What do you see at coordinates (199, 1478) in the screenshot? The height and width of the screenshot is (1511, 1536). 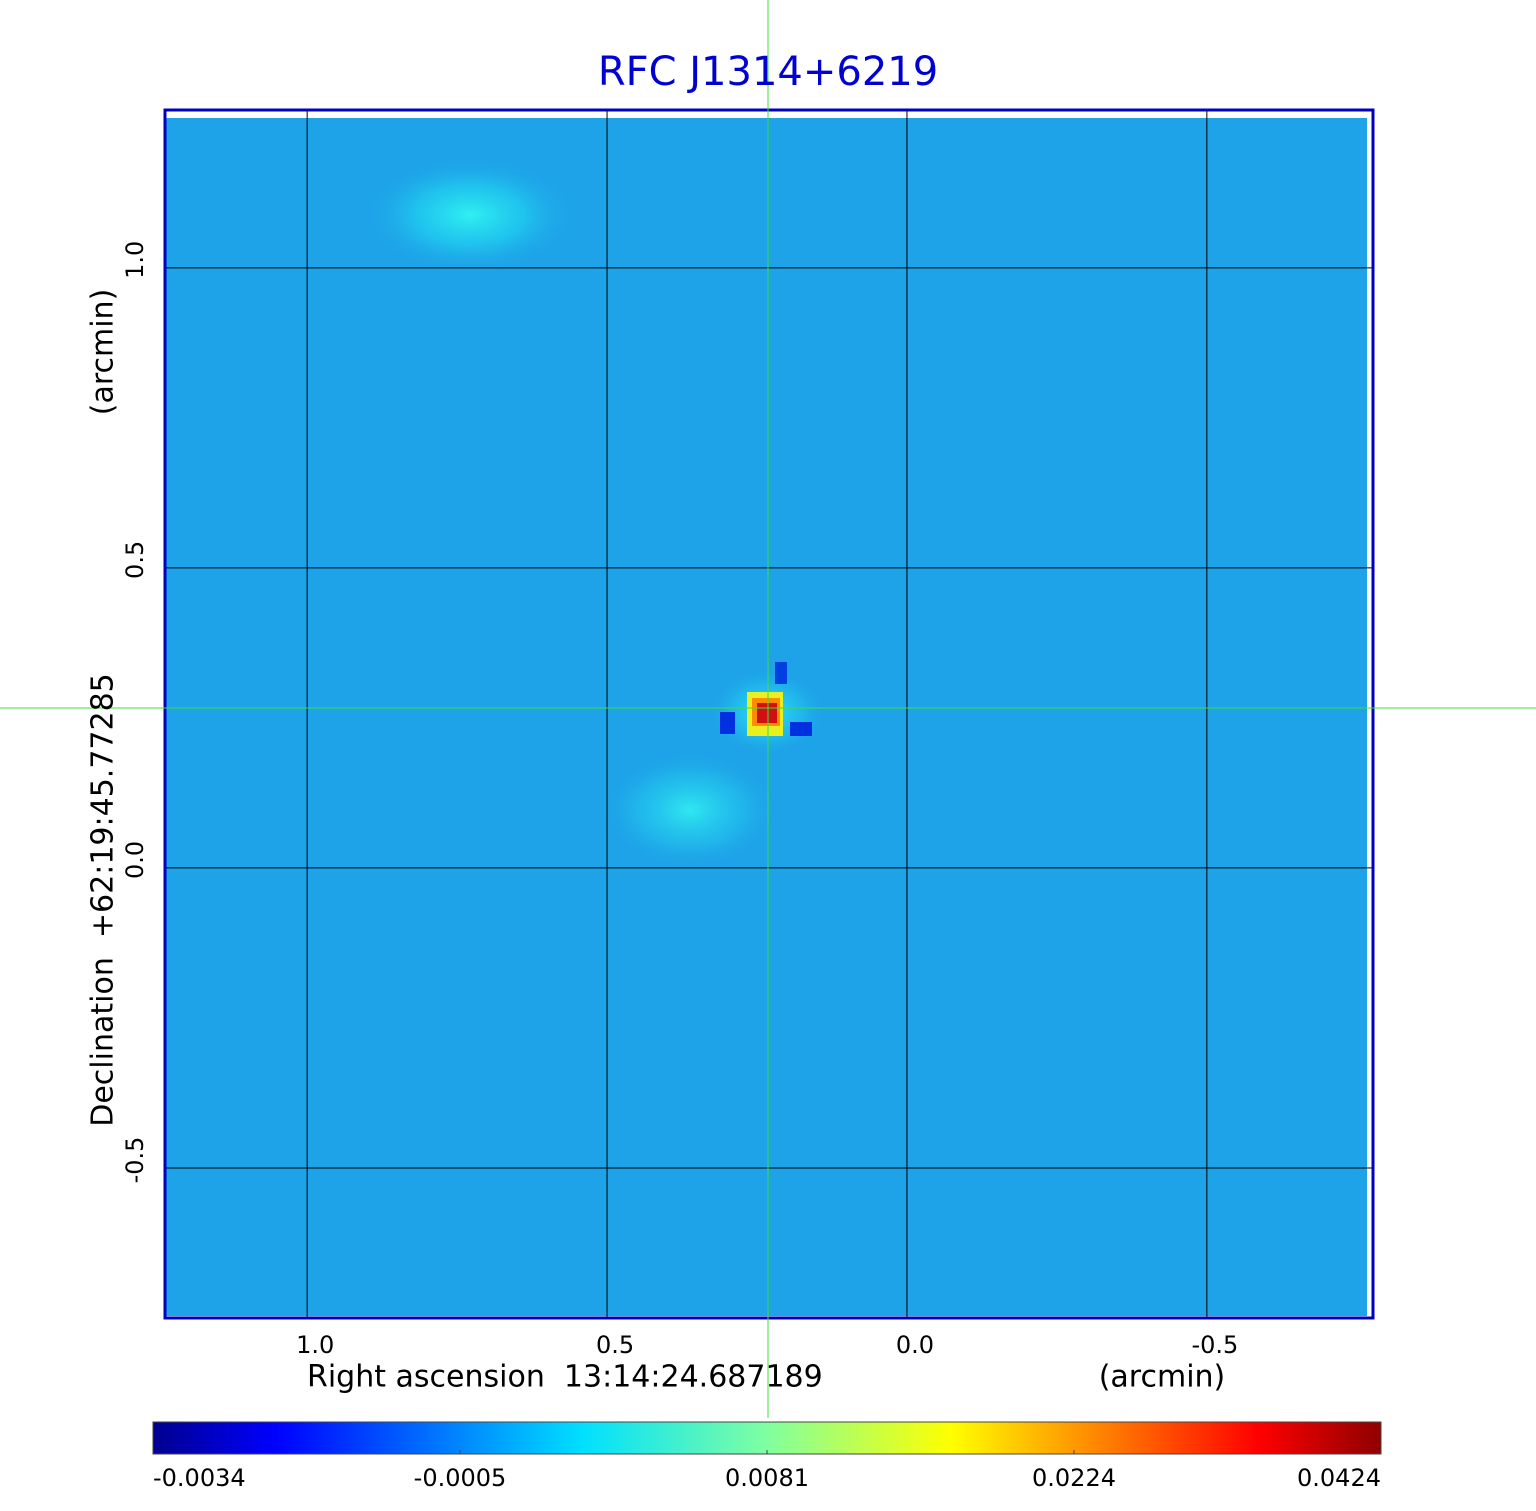 I see `colorbar-tick-label: -0.0034` at bounding box center [199, 1478].